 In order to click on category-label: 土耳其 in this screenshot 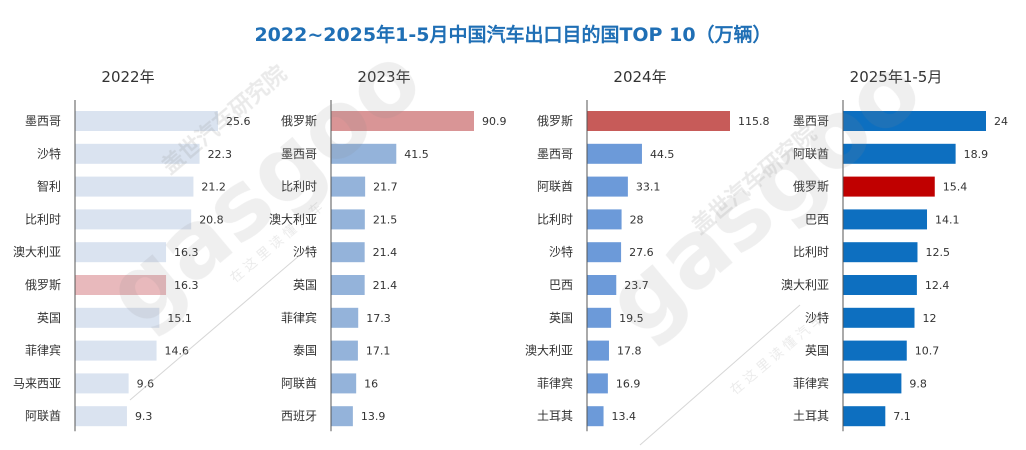, I will do `click(811, 416)`.